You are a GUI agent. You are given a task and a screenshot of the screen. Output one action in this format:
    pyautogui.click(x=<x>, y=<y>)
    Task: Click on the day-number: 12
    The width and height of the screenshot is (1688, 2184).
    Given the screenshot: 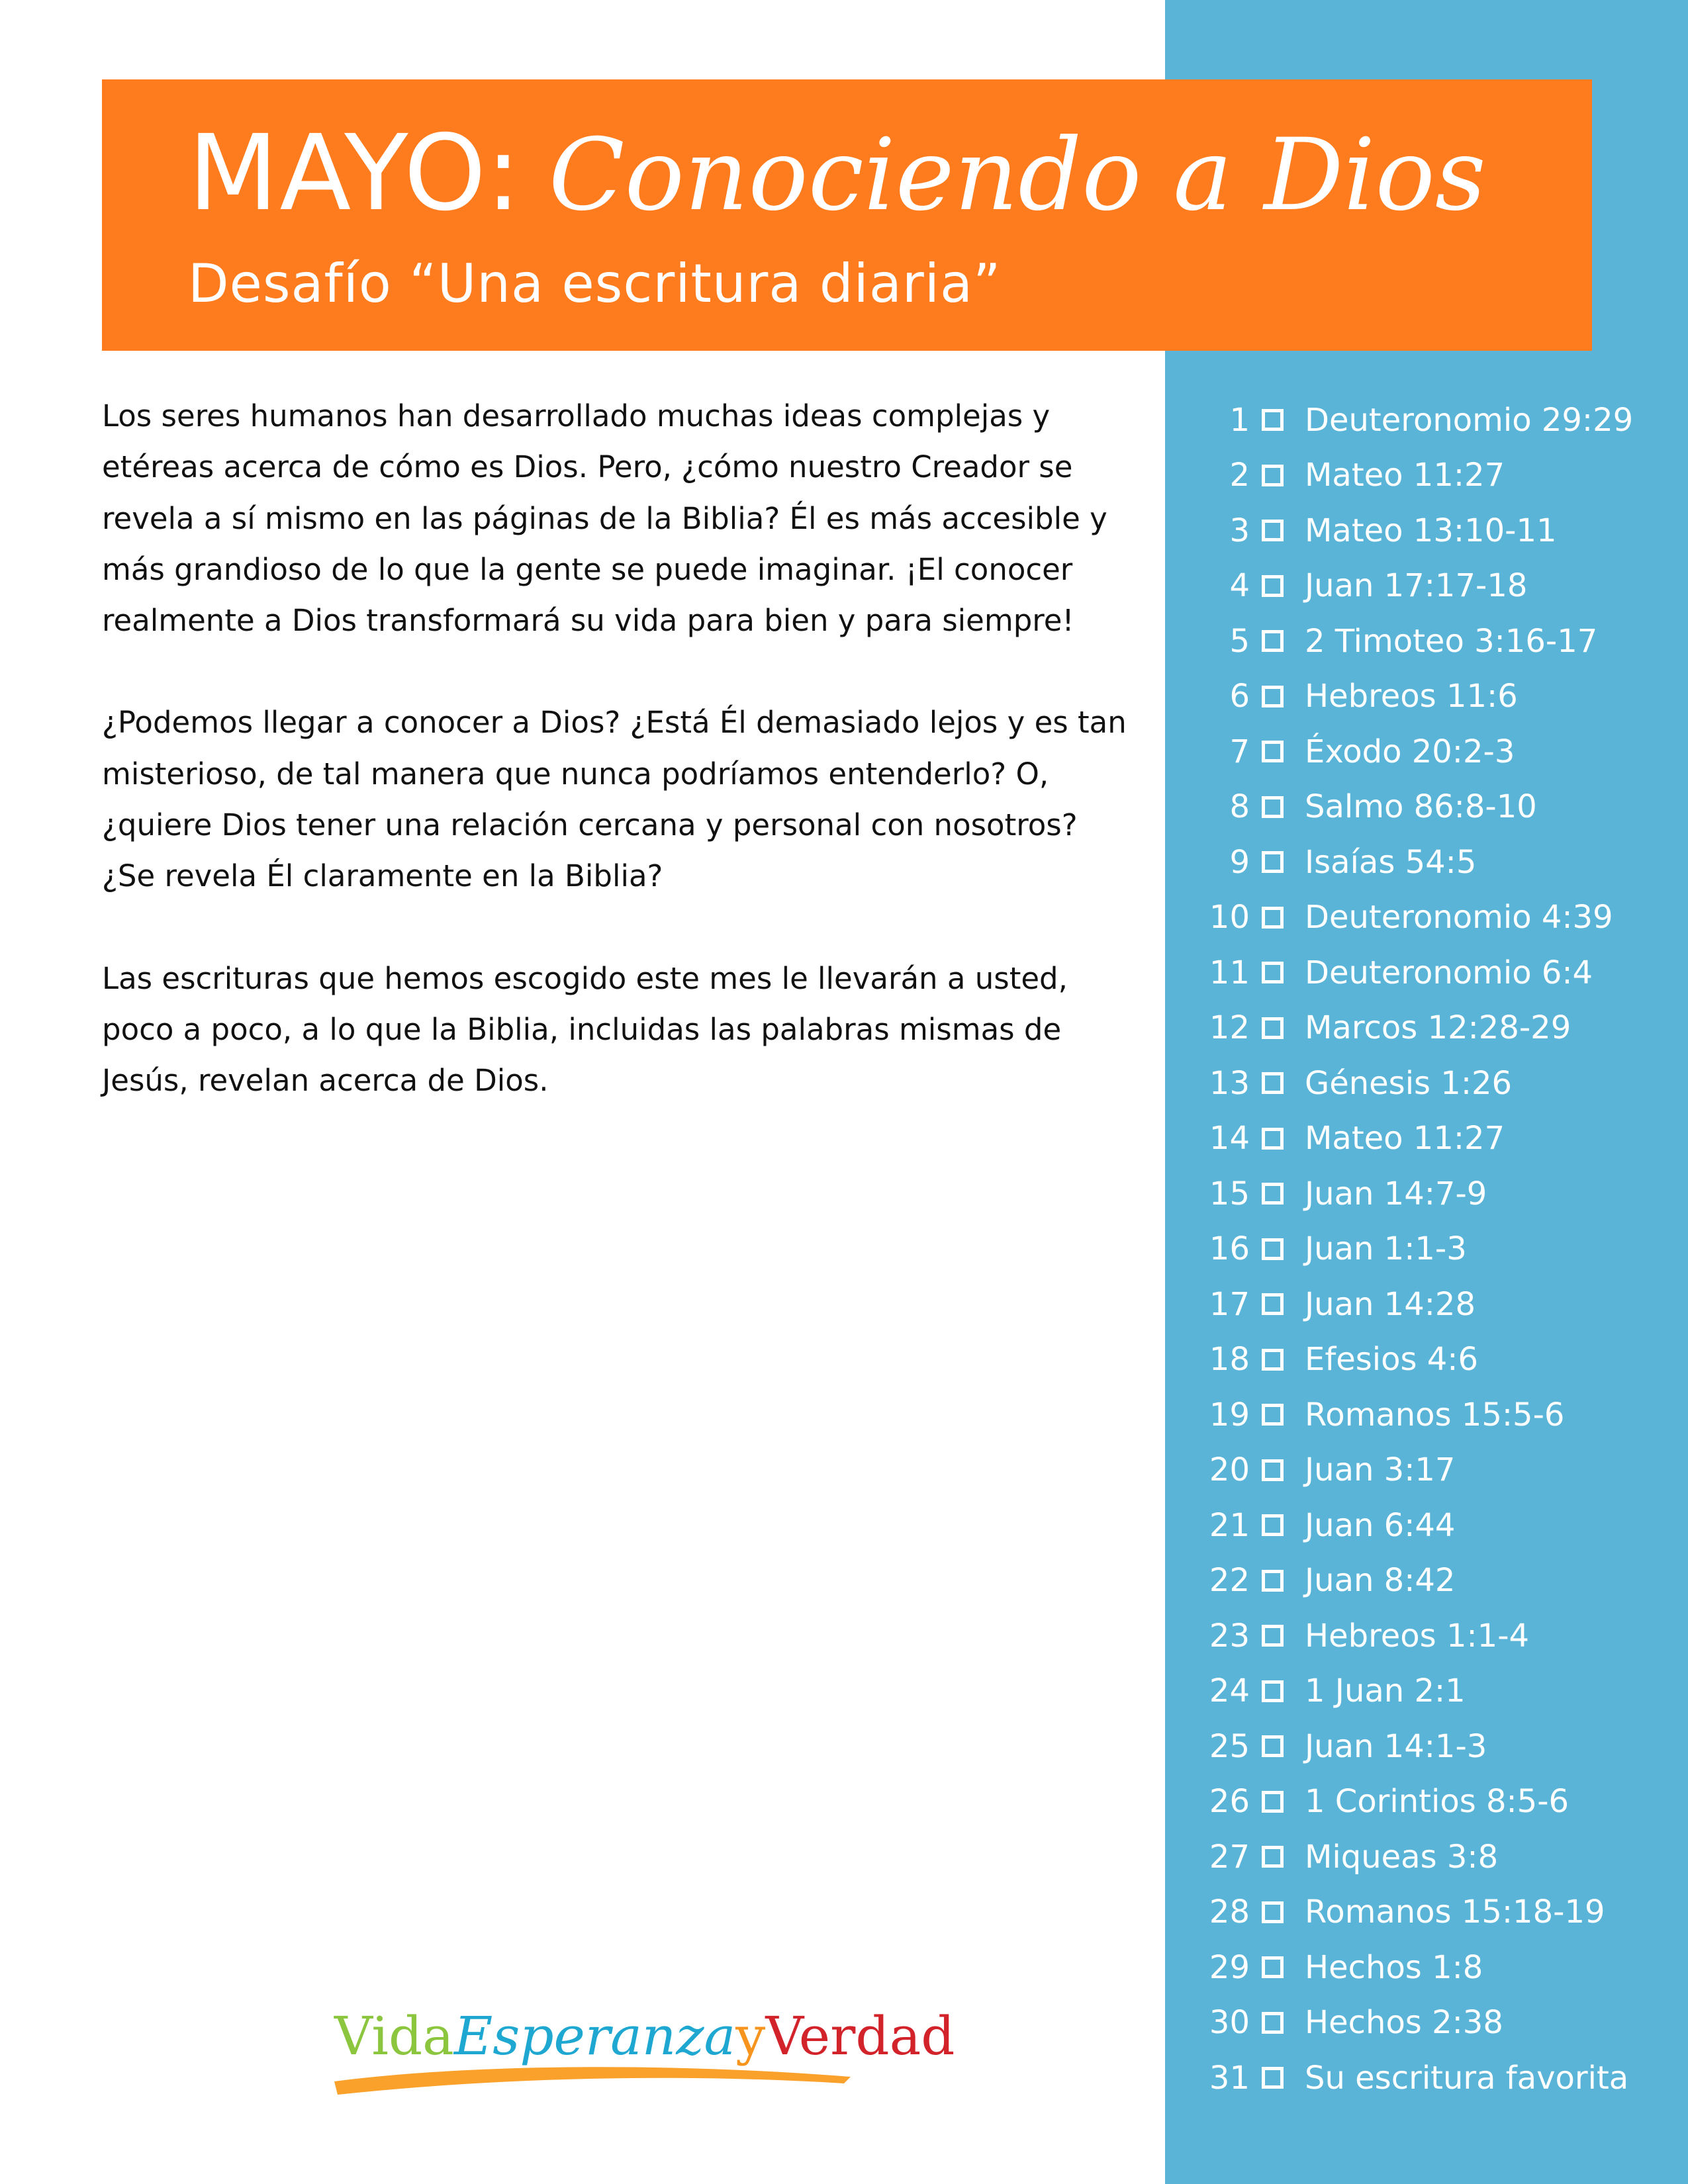 What is the action you would take?
    pyautogui.click(x=1229, y=1028)
    